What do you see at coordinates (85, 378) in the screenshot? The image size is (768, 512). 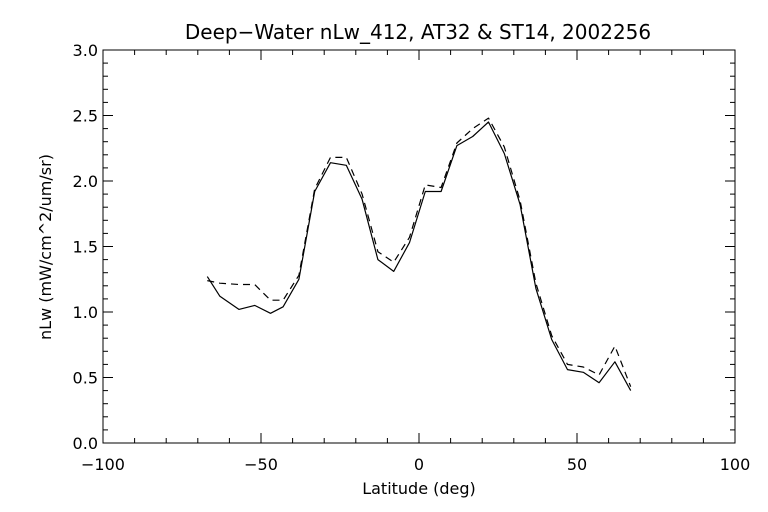 I see `y-tick-label: 0.5` at bounding box center [85, 378].